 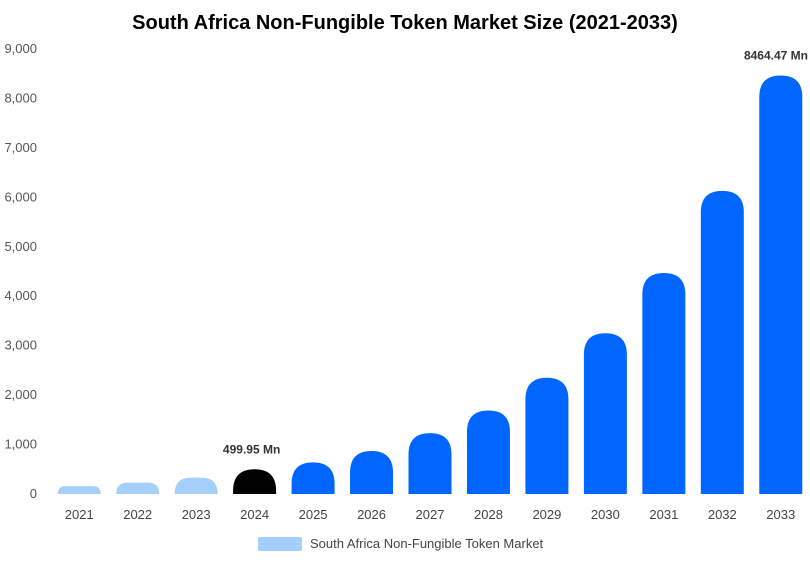 What do you see at coordinates (20, 48) in the screenshot?
I see `y-tick-label: 9,000` at bounding box center [20, 48].